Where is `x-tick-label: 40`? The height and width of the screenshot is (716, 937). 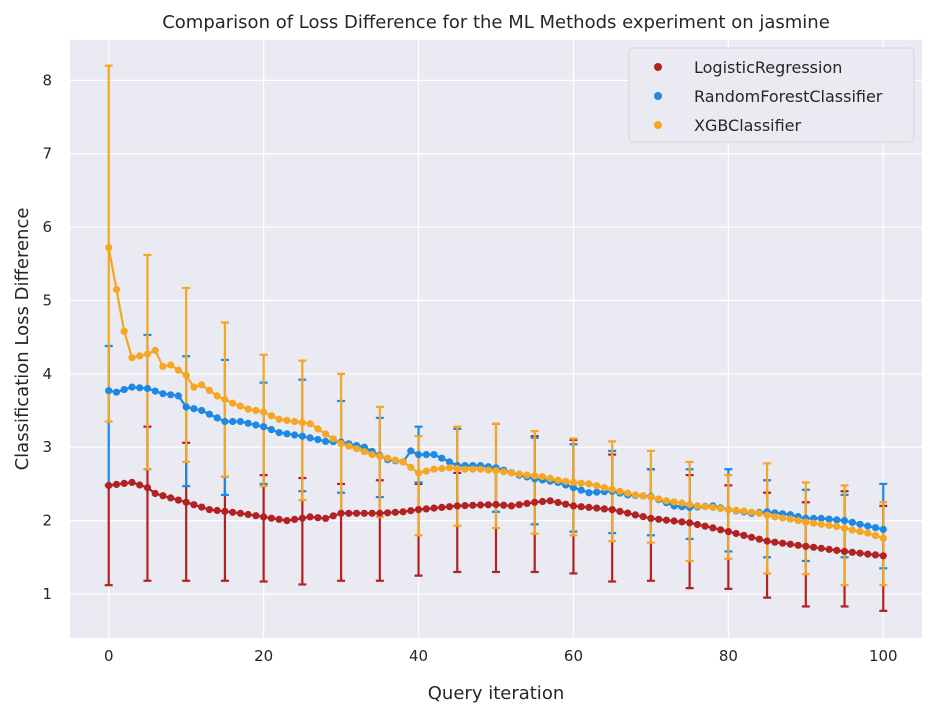
x-tick-label: 40 is located at coordinates (418, 656).